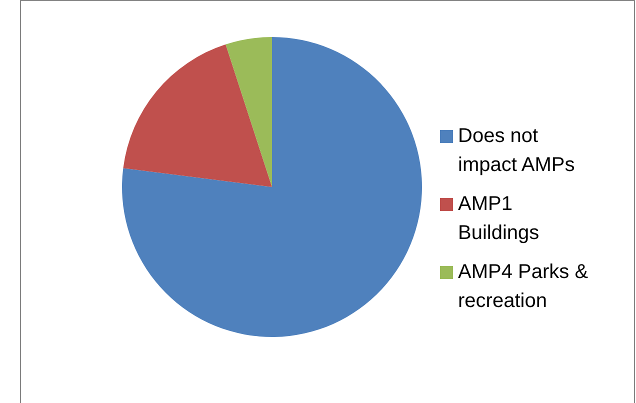 The image size is (636, 403). What do you see at coordinates (499, 218) in the screenshot?
I see `legend-label: AMP1 Buildings` at bounding box center [499, 218].